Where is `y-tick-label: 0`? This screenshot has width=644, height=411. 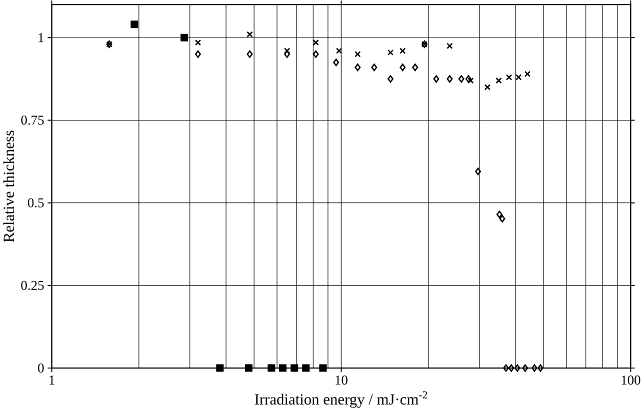
y-tick-label: 0 is located at coordinates (41, 368).